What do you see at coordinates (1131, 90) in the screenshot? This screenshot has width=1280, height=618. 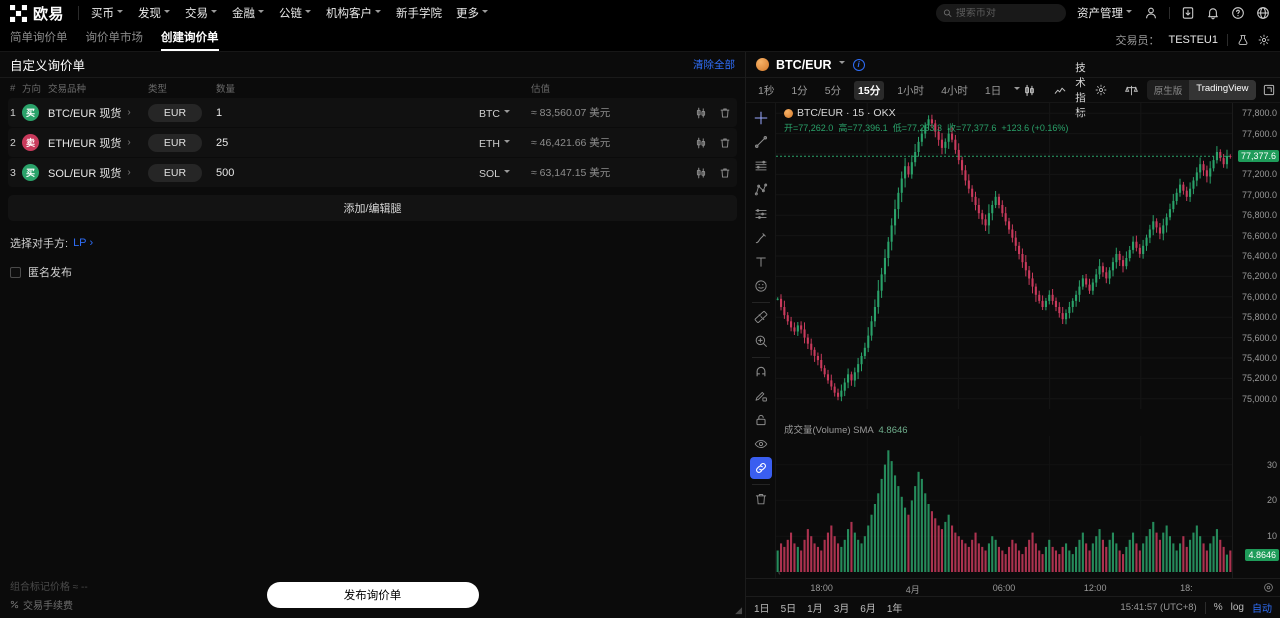 I see `compare-balance-icon` at bounding box center [1131, 90].